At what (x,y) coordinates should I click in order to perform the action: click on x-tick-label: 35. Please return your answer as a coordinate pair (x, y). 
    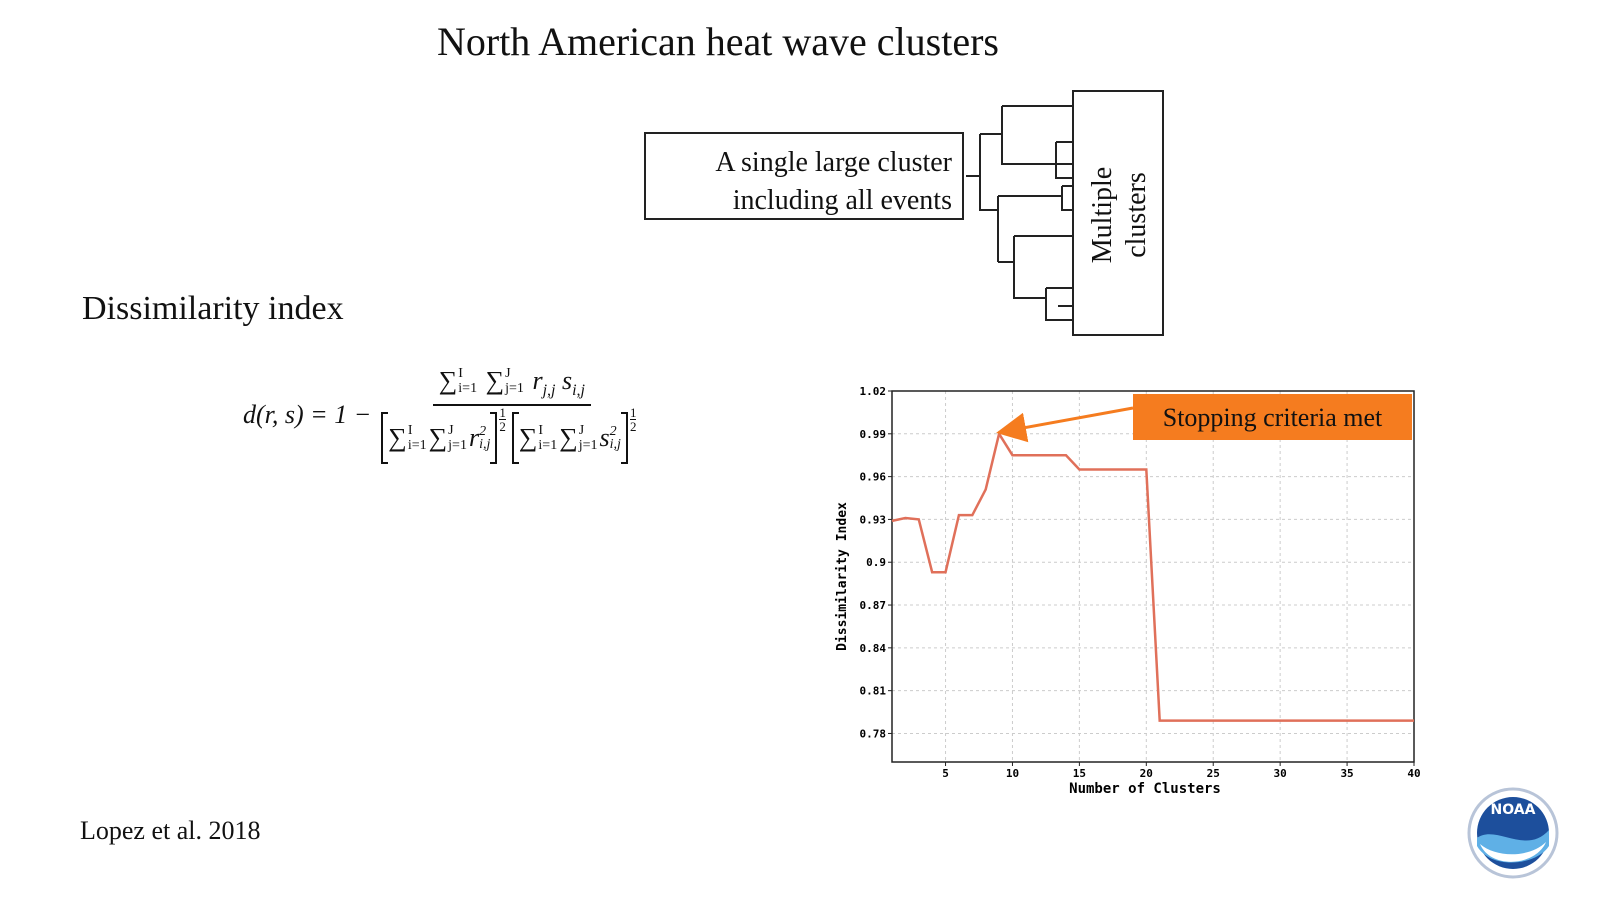
    Looking at the image, I should click on (1346, 773).